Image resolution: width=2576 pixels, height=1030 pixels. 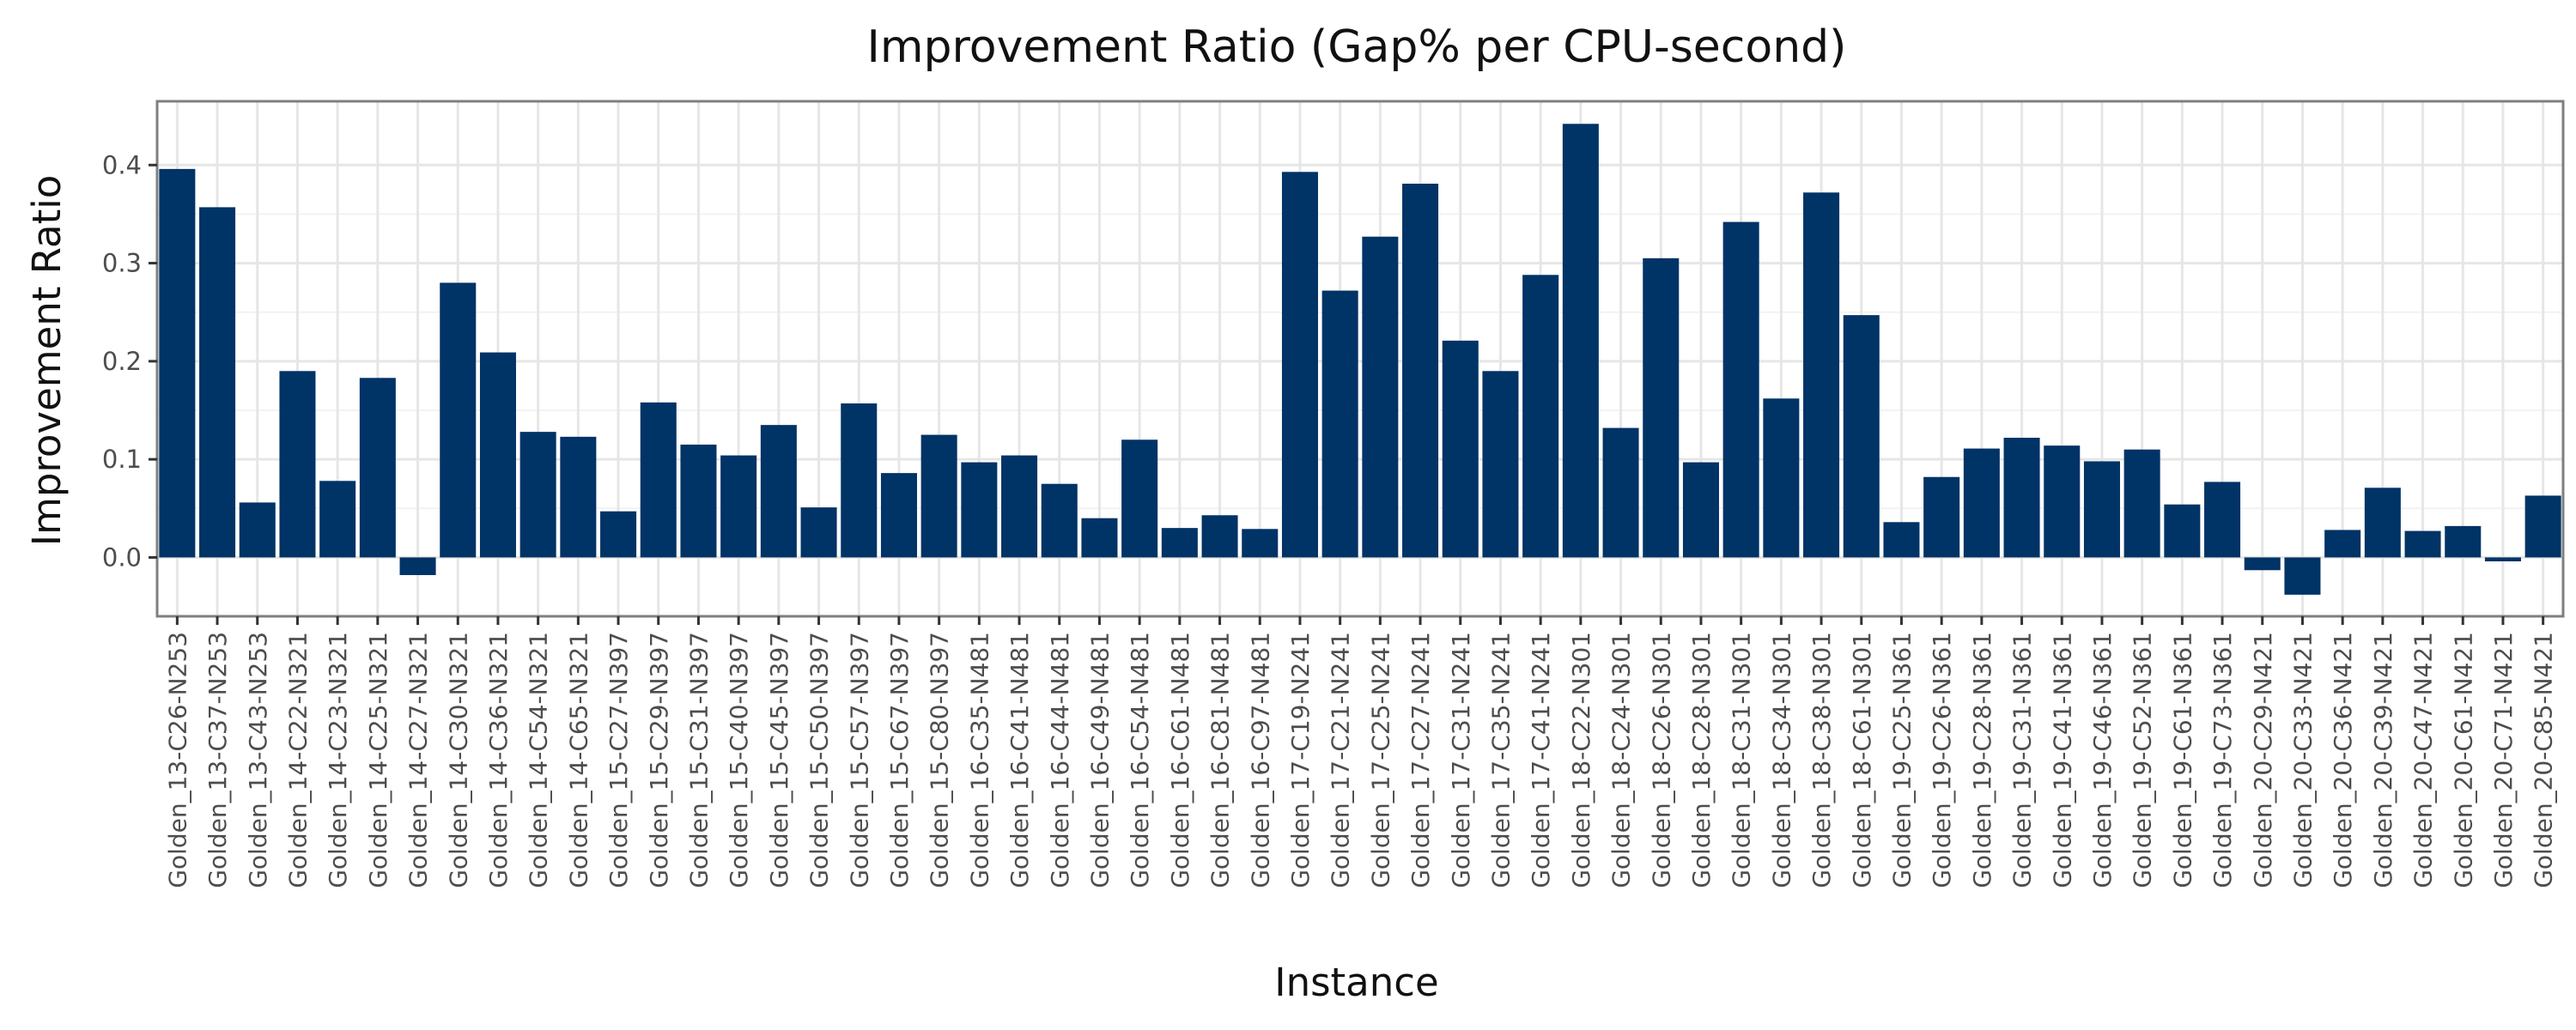 What do you see at coordinates (1420, 760) in the screenshot?
I see `x-tick-label: Golden_17-C27-N241` at bounding box center [1420, 760].